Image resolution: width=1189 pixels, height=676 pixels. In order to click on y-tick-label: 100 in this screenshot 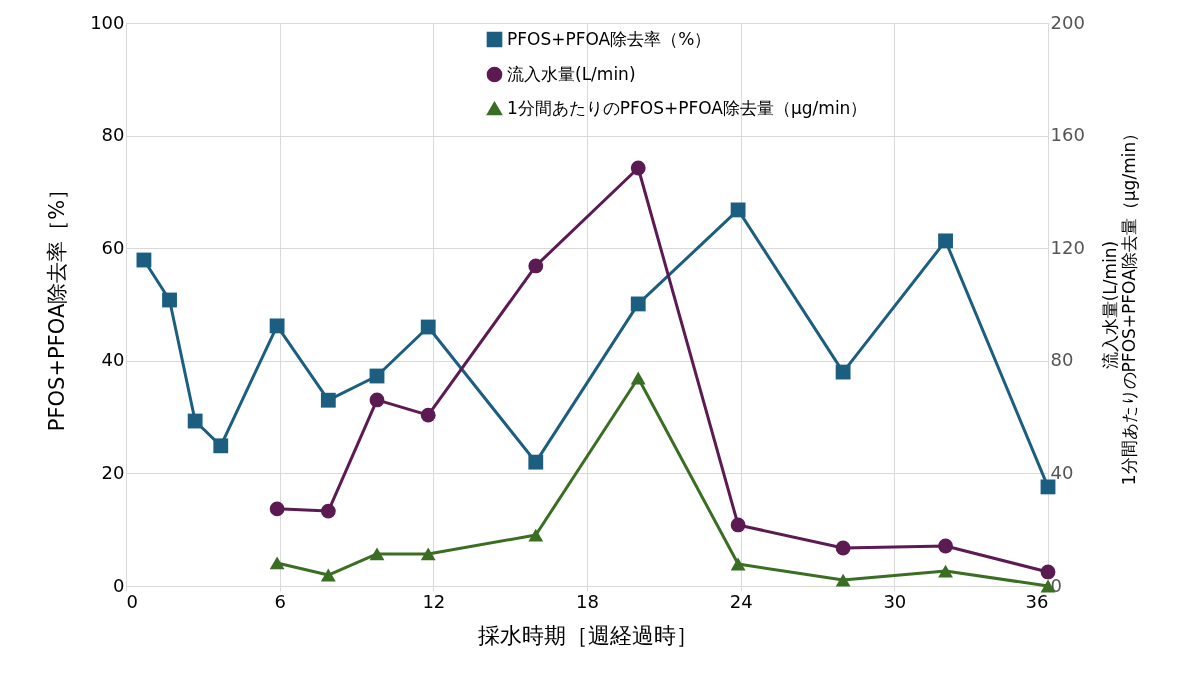, I will do `click(107, 22)`.